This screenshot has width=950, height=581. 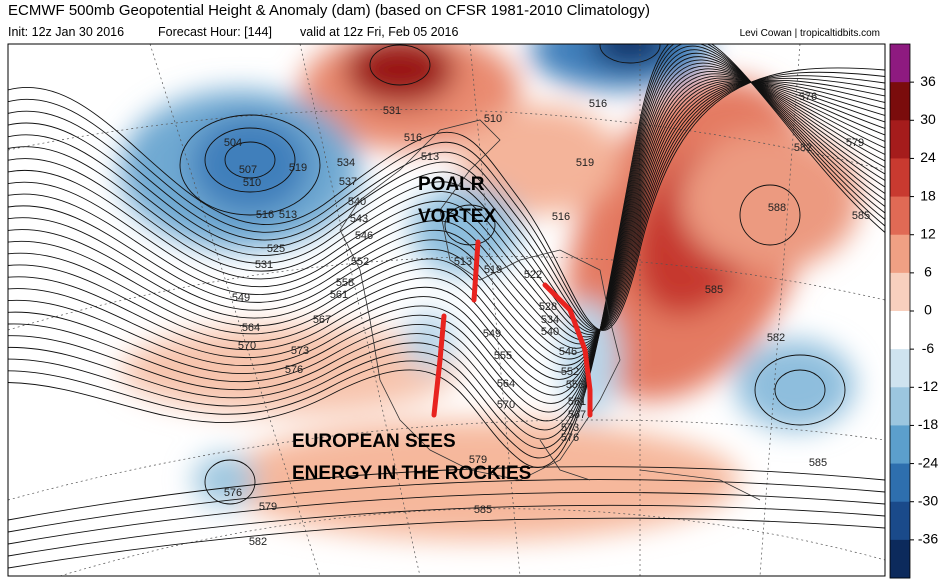 What do you see at coordinates (248, 170) in the screenshot?
I see `contour-label: 507` at bounding box center [248, 170].